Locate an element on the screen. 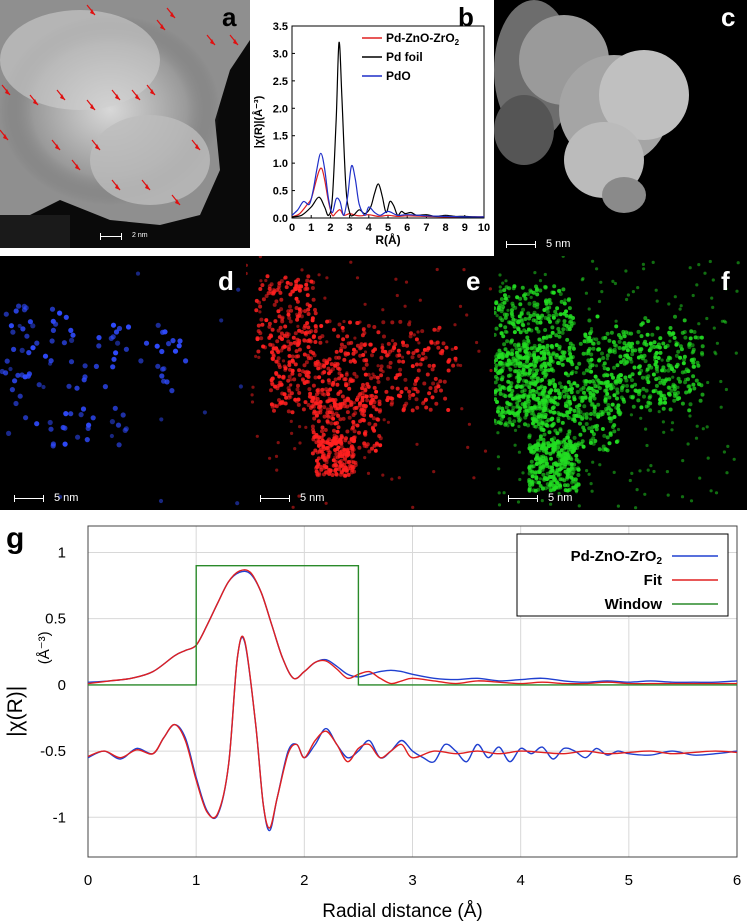 This screenshot has height=921, width=747. panel-a-haadf-image: a 2 nm is located at coordinates (125, 124).